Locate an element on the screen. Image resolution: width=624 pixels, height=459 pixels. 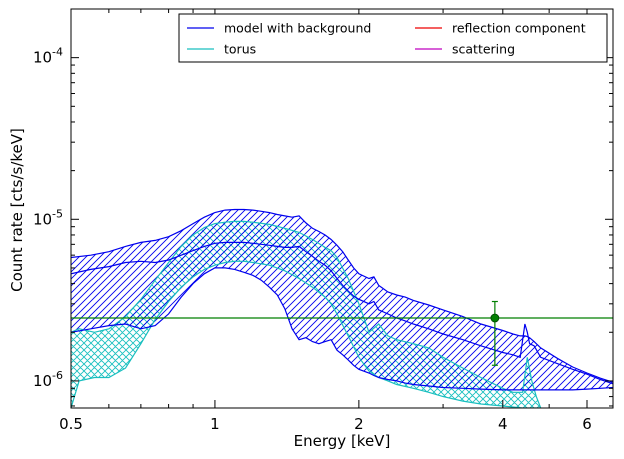
legend-box is located at coordinates (393, 38).